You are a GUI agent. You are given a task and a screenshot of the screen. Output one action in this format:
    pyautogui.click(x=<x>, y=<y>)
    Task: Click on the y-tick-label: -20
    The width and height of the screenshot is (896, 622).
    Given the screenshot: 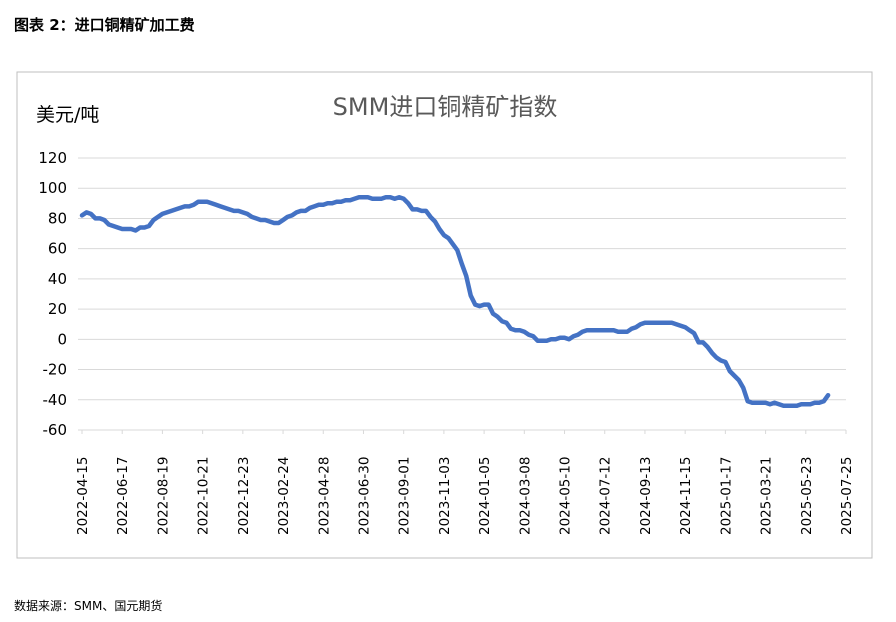 What is the action you would take?
    pyautogui.click(x=55, y=370)
    